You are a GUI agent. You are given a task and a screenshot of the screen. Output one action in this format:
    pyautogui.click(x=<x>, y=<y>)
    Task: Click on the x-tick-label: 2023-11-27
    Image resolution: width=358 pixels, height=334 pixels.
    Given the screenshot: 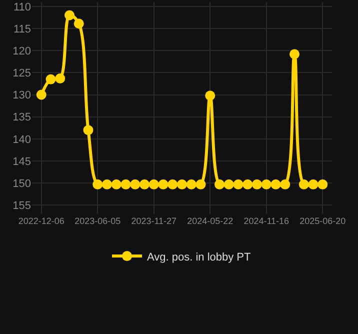 What is the action you would take?
    pyautogui.click(x=154, y=221)
    